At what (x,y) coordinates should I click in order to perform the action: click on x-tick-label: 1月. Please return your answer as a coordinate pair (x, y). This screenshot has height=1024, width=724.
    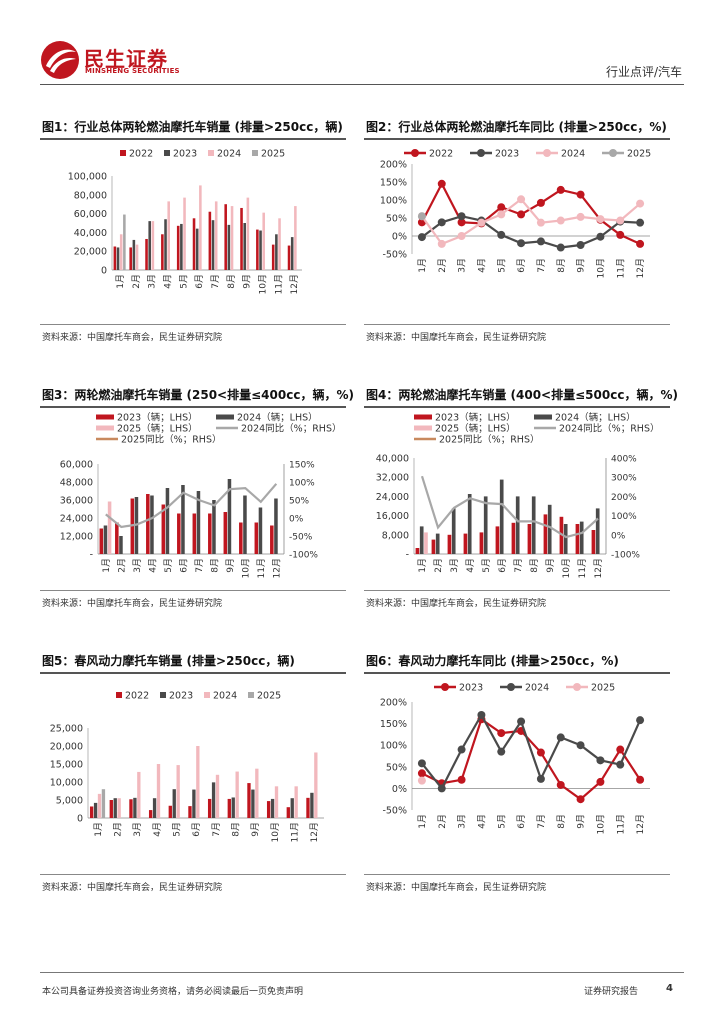
    Looking at the image, I should click on (422, 821).